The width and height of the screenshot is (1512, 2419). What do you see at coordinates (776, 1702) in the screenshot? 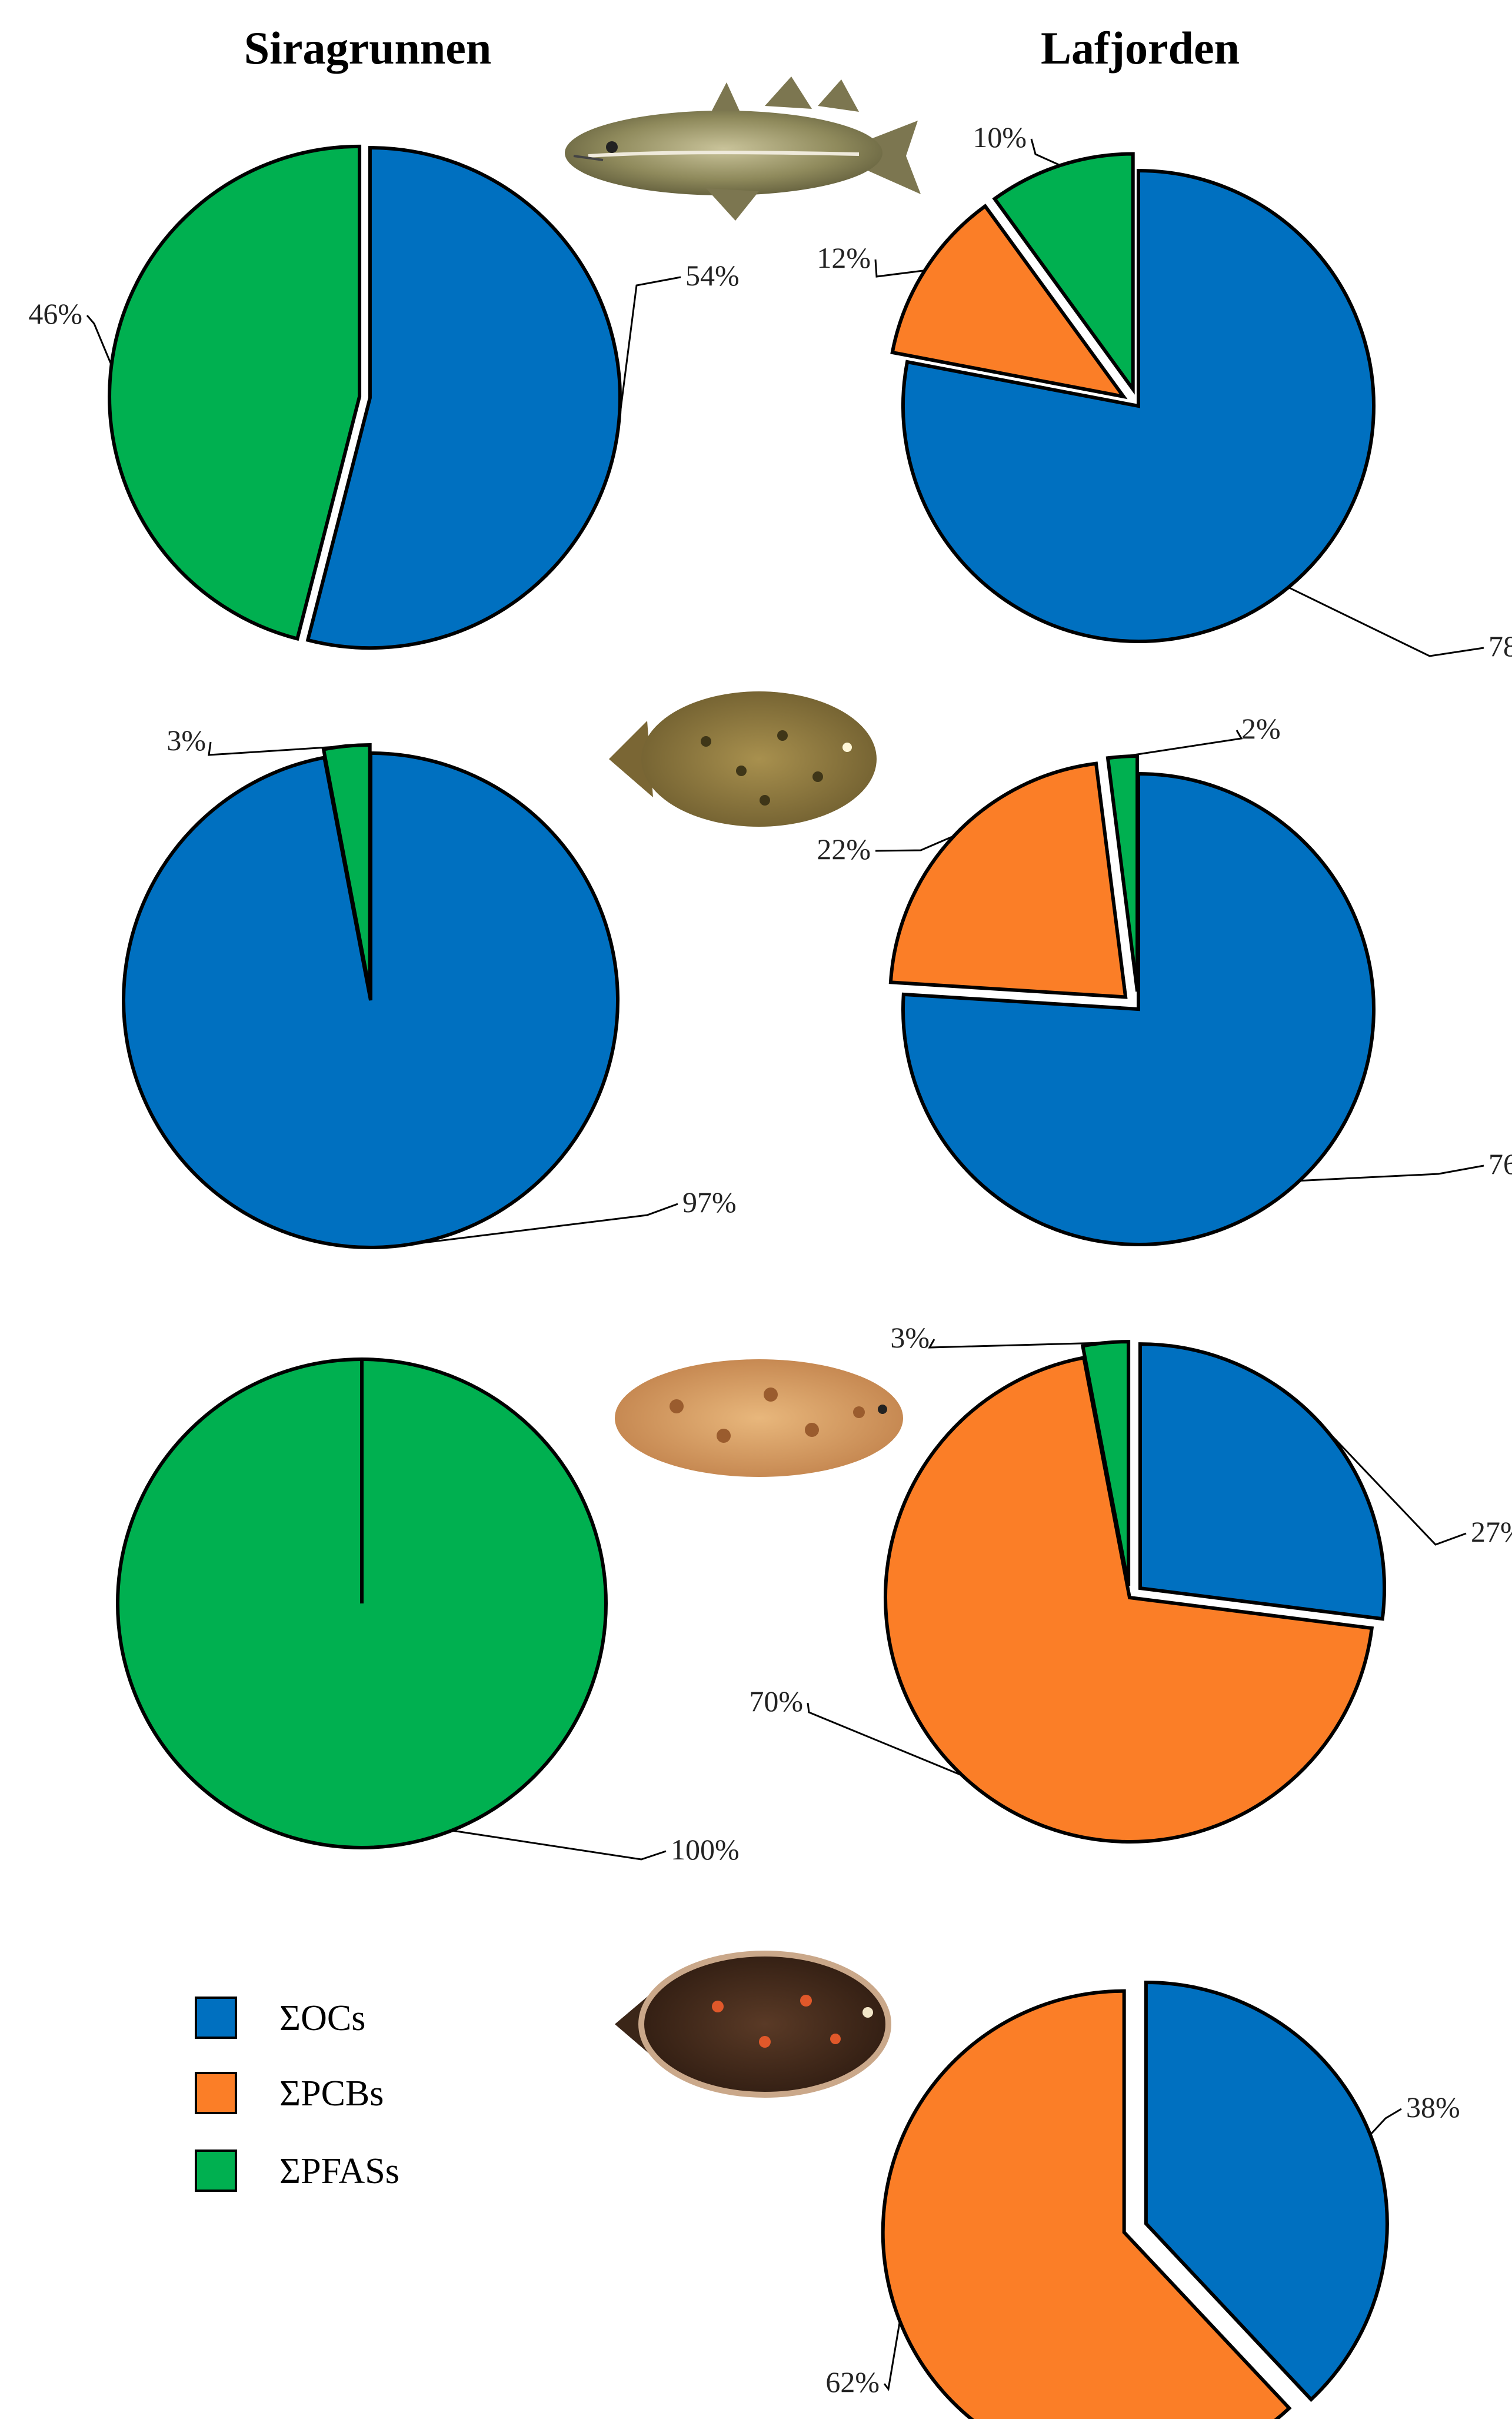
I see `pie-data-label-pcbs: 70%` at bounding box center [776, 1702].